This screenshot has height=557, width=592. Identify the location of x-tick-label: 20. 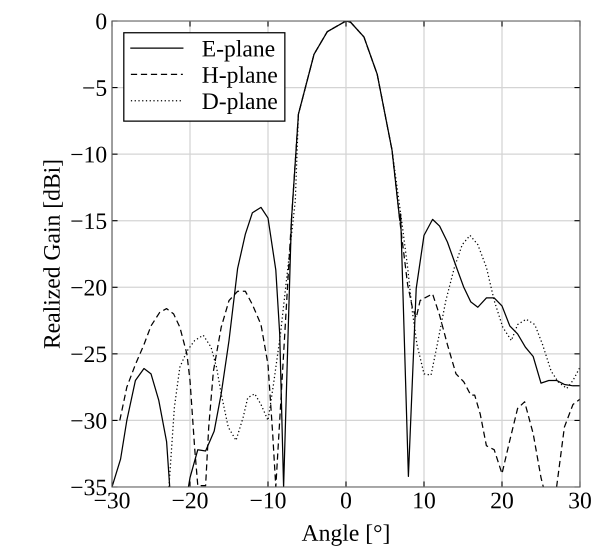
(502, 500).